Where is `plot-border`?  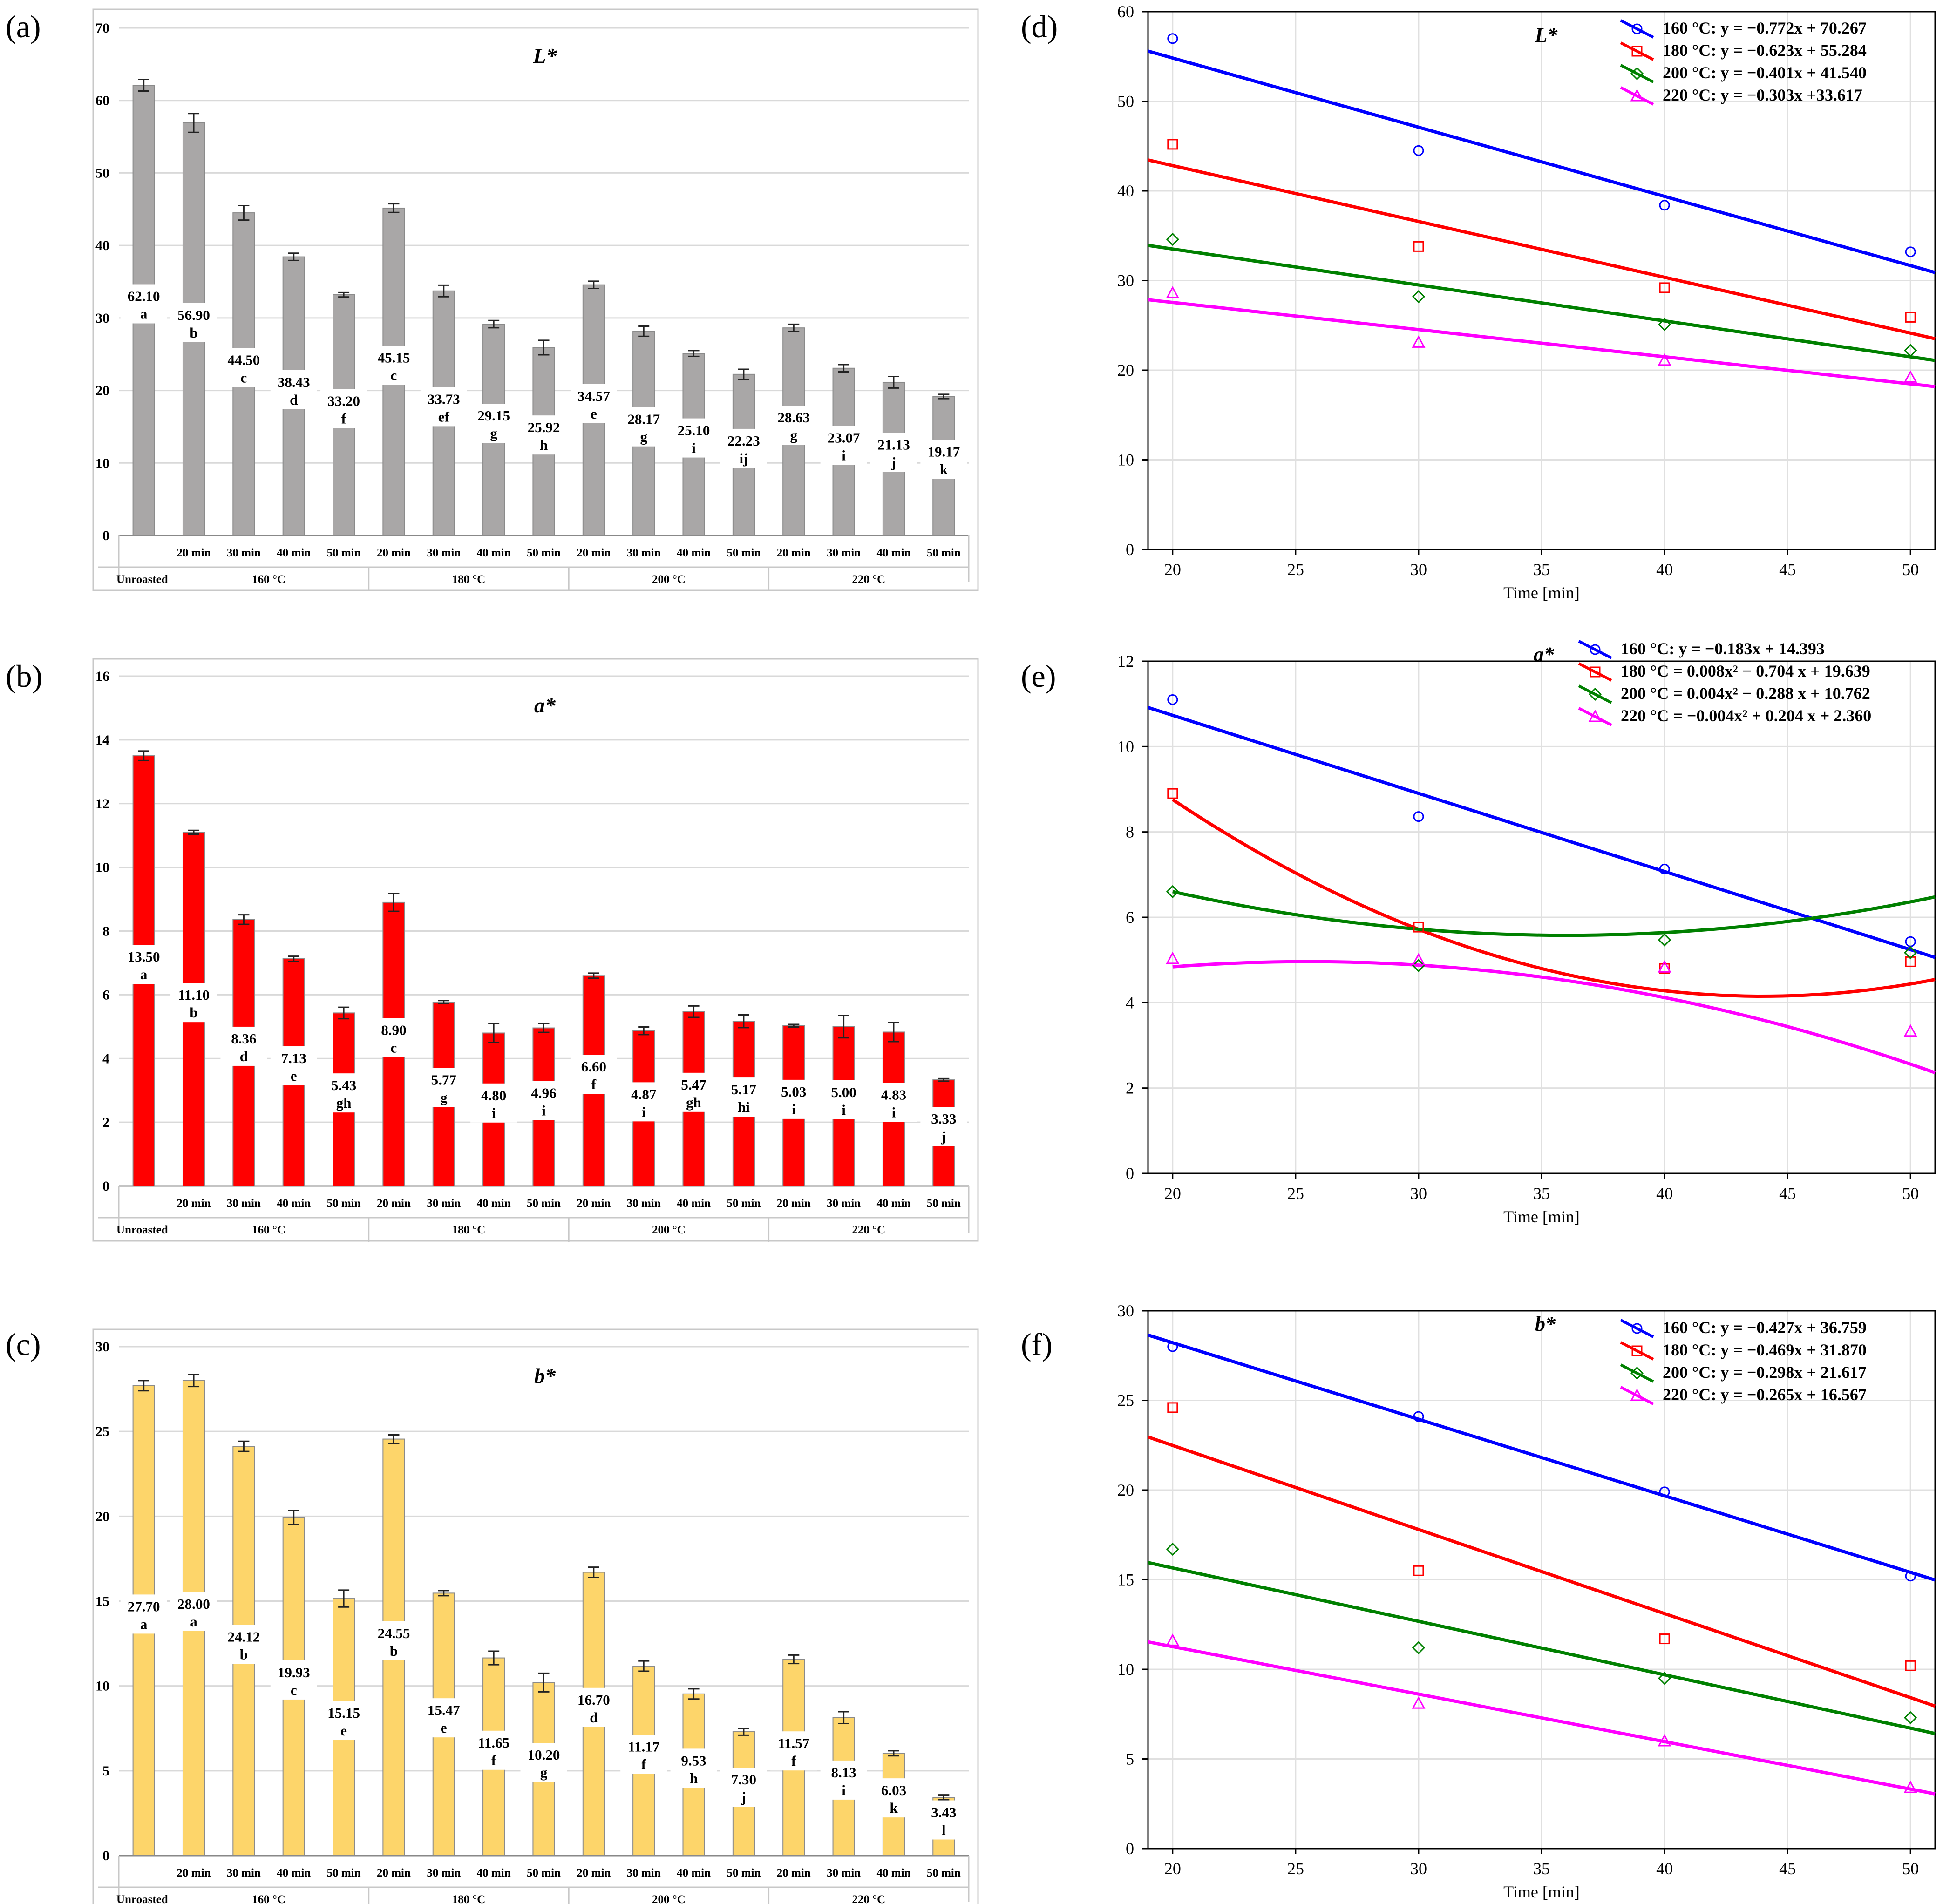 plot-border is located at coordinates (1541, 280).